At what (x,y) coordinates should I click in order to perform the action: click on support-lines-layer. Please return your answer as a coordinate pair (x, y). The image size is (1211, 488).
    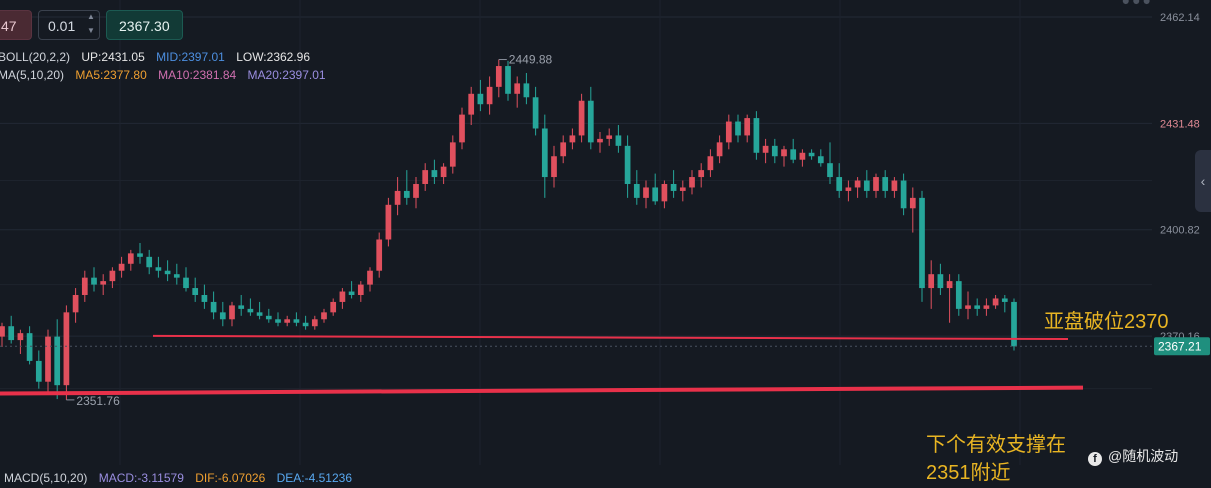
    Looking at the image, I should click on (576, 365).